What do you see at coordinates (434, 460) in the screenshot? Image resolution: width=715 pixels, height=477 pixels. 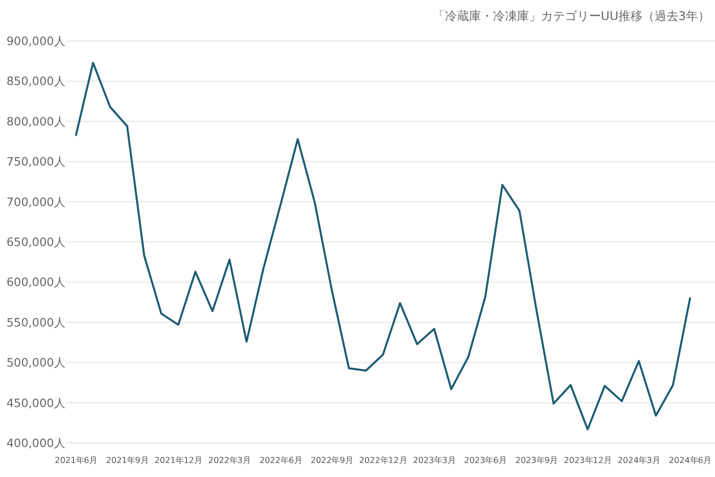 I see `x-tick-label: 2023年3月` at bounding box center [434, 460].